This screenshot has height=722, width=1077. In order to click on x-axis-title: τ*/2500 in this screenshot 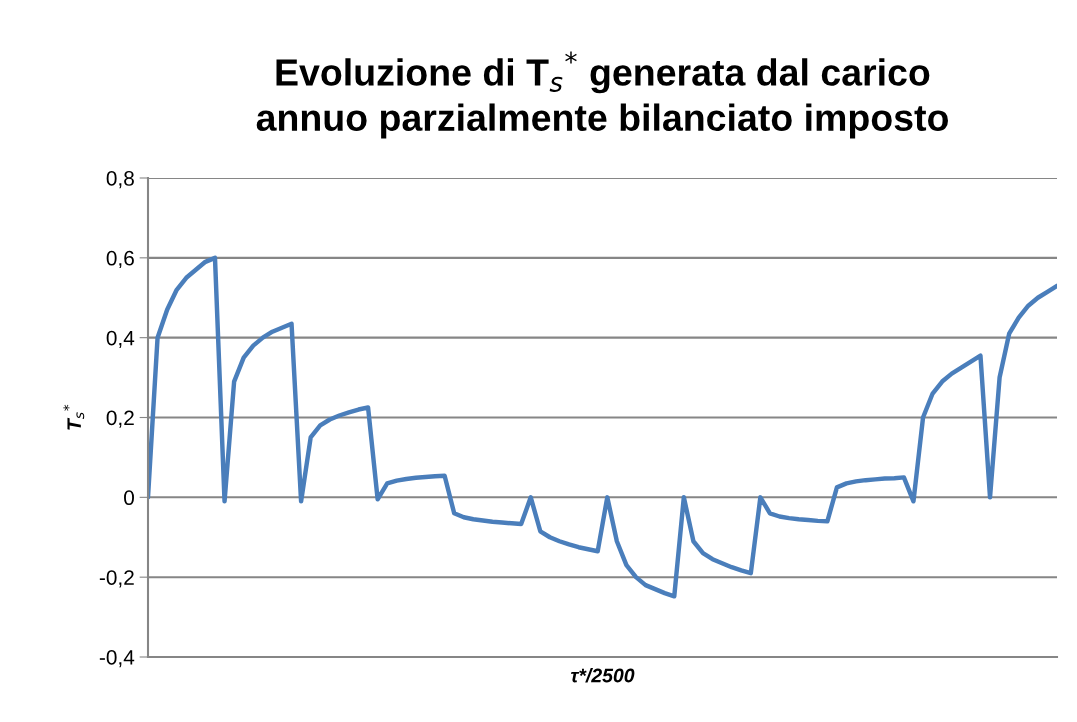, I will do `click(602, 675)`.